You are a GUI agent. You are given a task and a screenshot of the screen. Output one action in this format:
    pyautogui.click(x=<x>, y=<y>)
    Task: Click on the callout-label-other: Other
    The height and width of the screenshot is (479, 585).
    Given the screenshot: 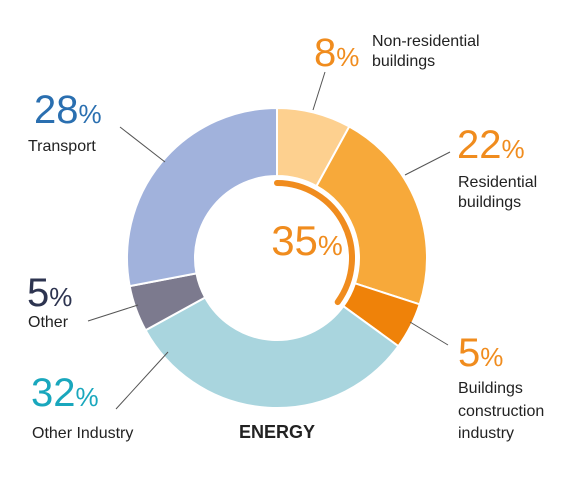 What is the action you would take?
    pyautogui.click(x=48, y=322)
    